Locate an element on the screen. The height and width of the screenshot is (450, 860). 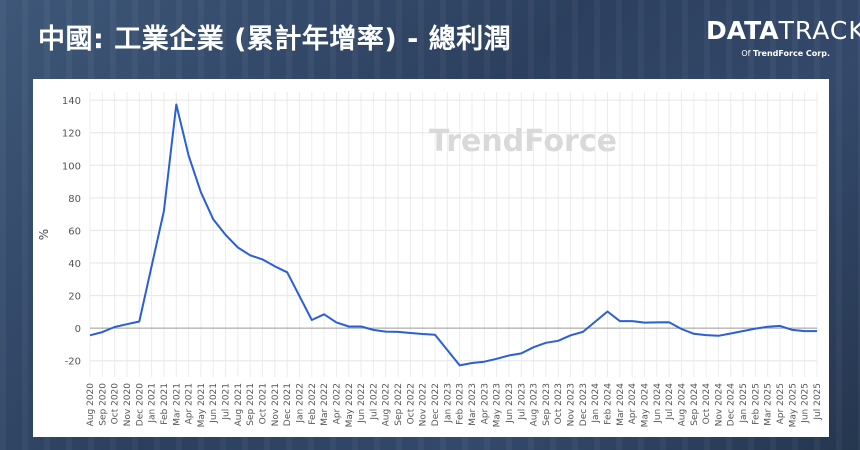
x-tick-label: Apr 2023 is located at coordinates (485, 403).